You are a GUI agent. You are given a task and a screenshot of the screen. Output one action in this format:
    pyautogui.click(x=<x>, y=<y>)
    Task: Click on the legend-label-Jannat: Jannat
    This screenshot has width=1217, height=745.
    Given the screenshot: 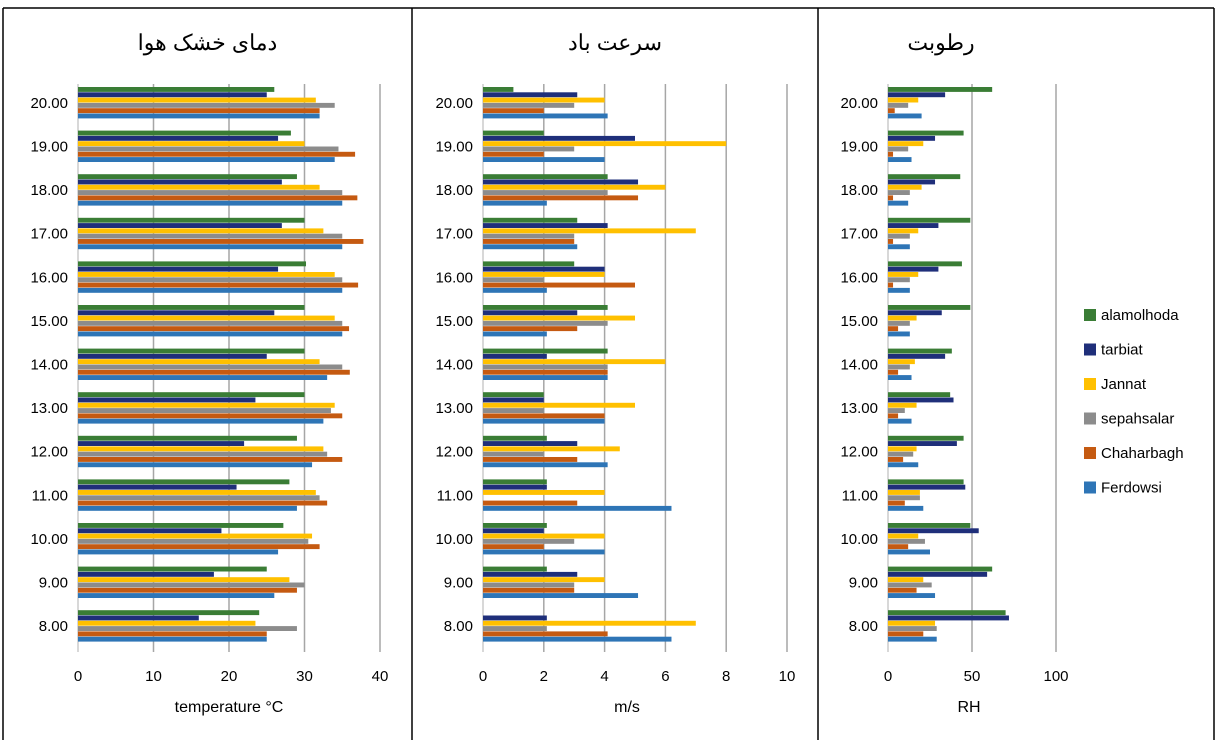 What is the action you would take?
    pyautogui.click(x=1124, y=384)
    